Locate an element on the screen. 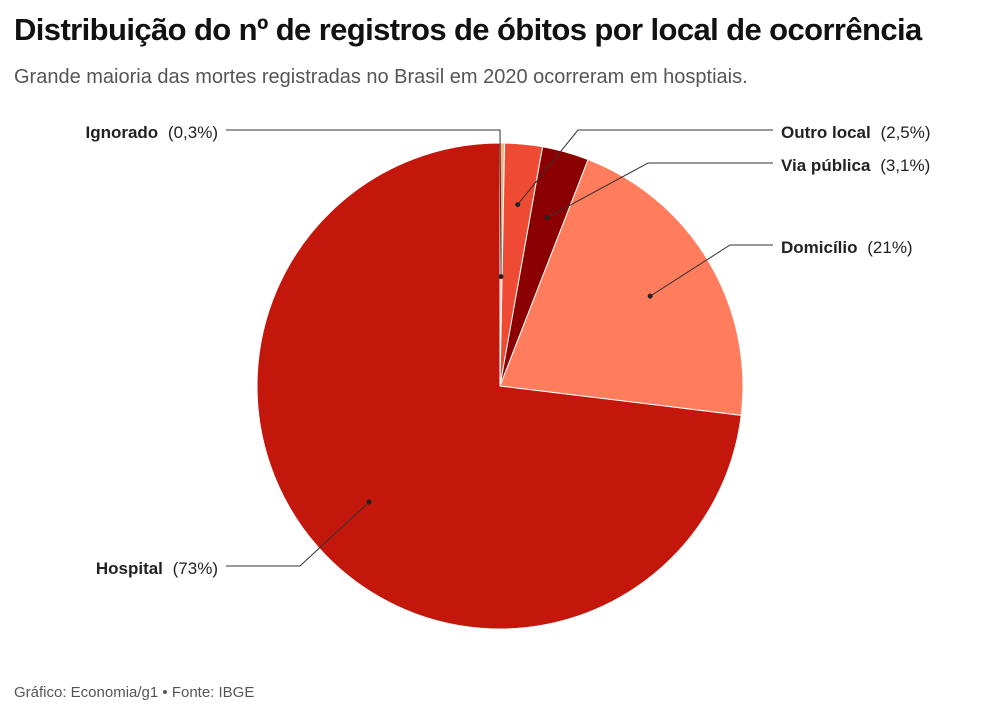  leader-line-via-publica is located at coordinates (660, 190).